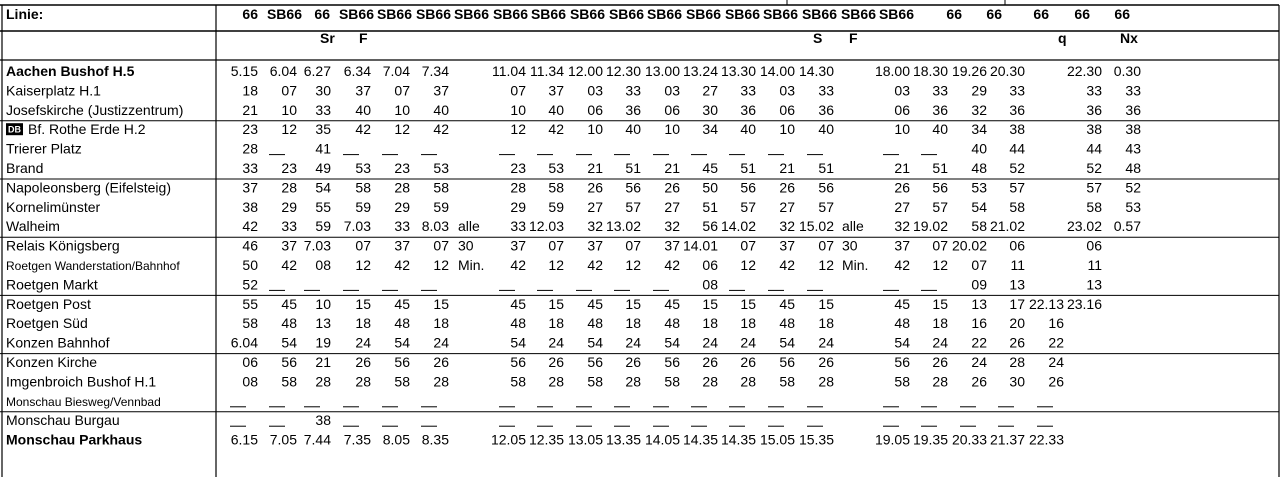 This screenshot has height=477, width=1283. I want to click on departure-time: 41, so click(323, 149).